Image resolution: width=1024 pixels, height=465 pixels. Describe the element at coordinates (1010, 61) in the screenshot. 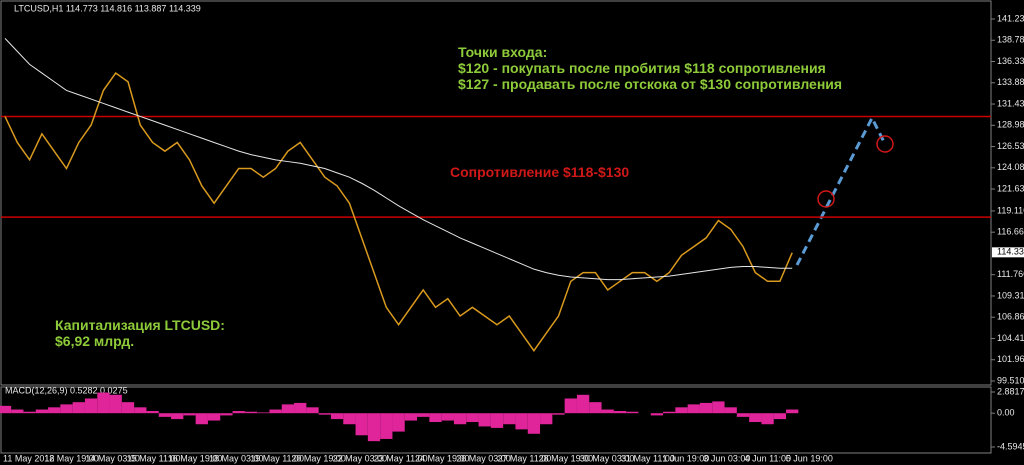

I see `y-tick-label: 136.330` at that location.